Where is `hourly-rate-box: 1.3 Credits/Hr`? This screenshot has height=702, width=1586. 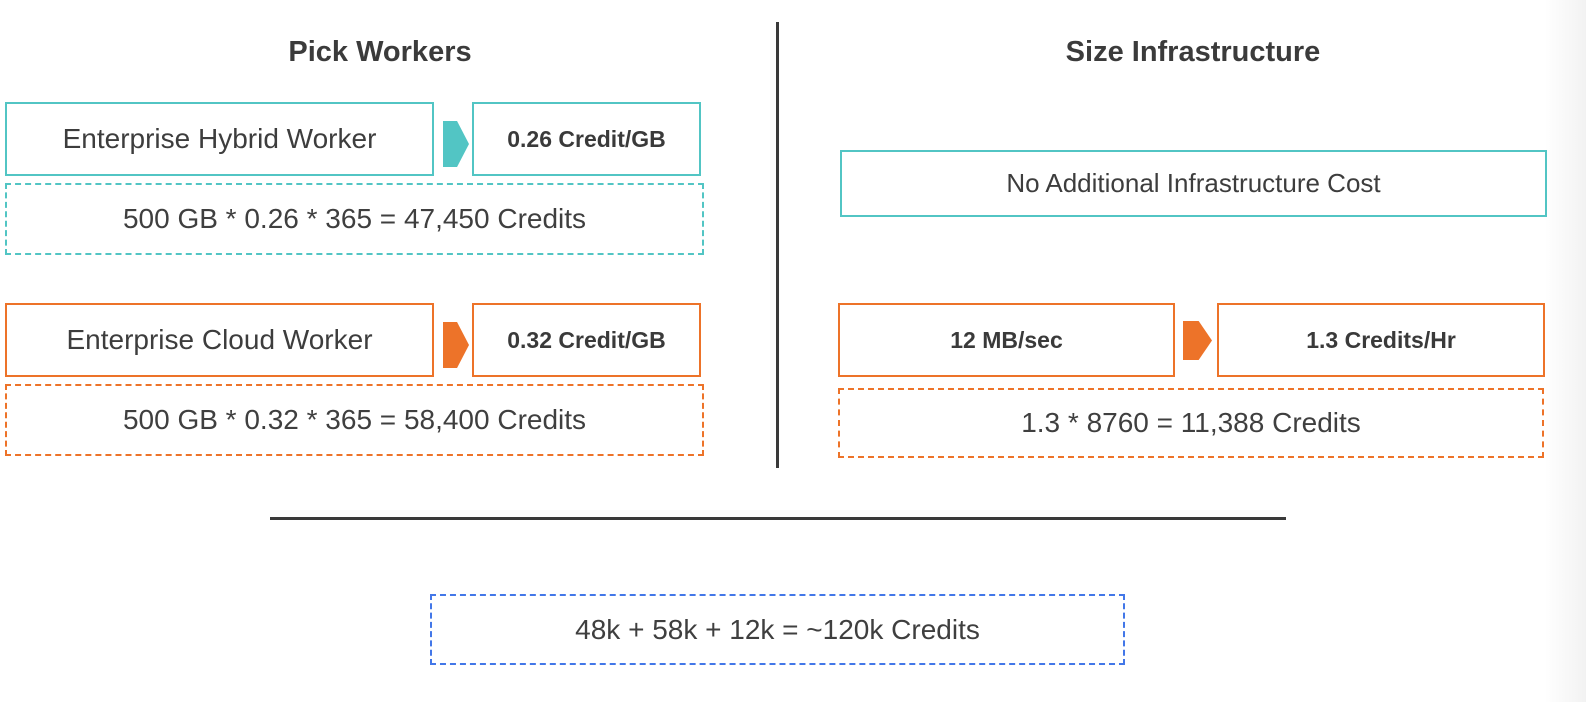
hourly-rate-box: 1.3 Credits/Hr is located at coordinates (1381, 340).